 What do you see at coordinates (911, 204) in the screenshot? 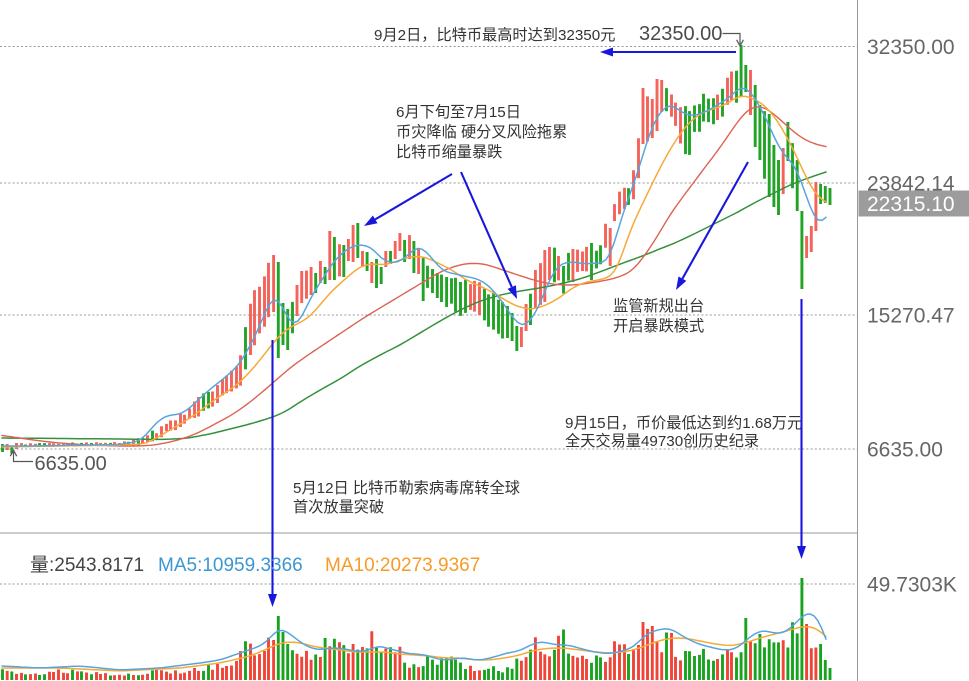
I see `svg-text: 22315.10` at bounding box center [911, 204].